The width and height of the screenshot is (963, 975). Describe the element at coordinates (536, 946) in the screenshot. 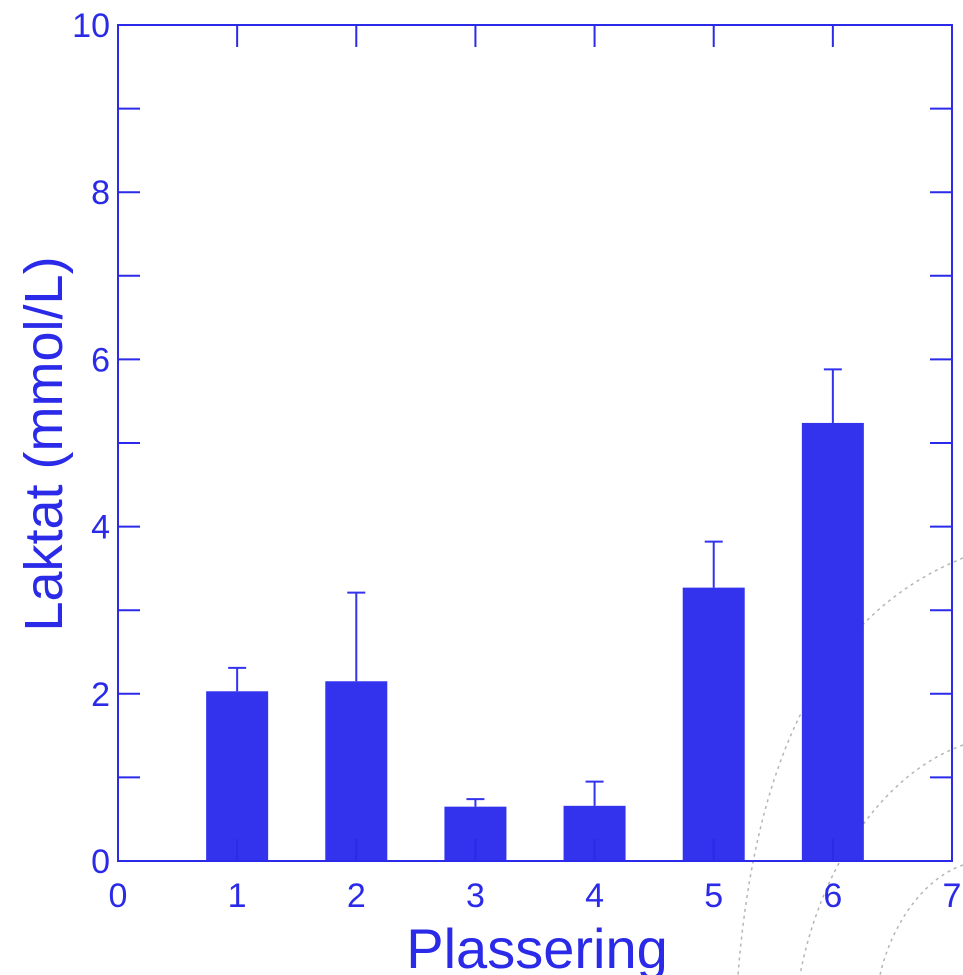

I see `x-axis-title: Plassering` at that location.